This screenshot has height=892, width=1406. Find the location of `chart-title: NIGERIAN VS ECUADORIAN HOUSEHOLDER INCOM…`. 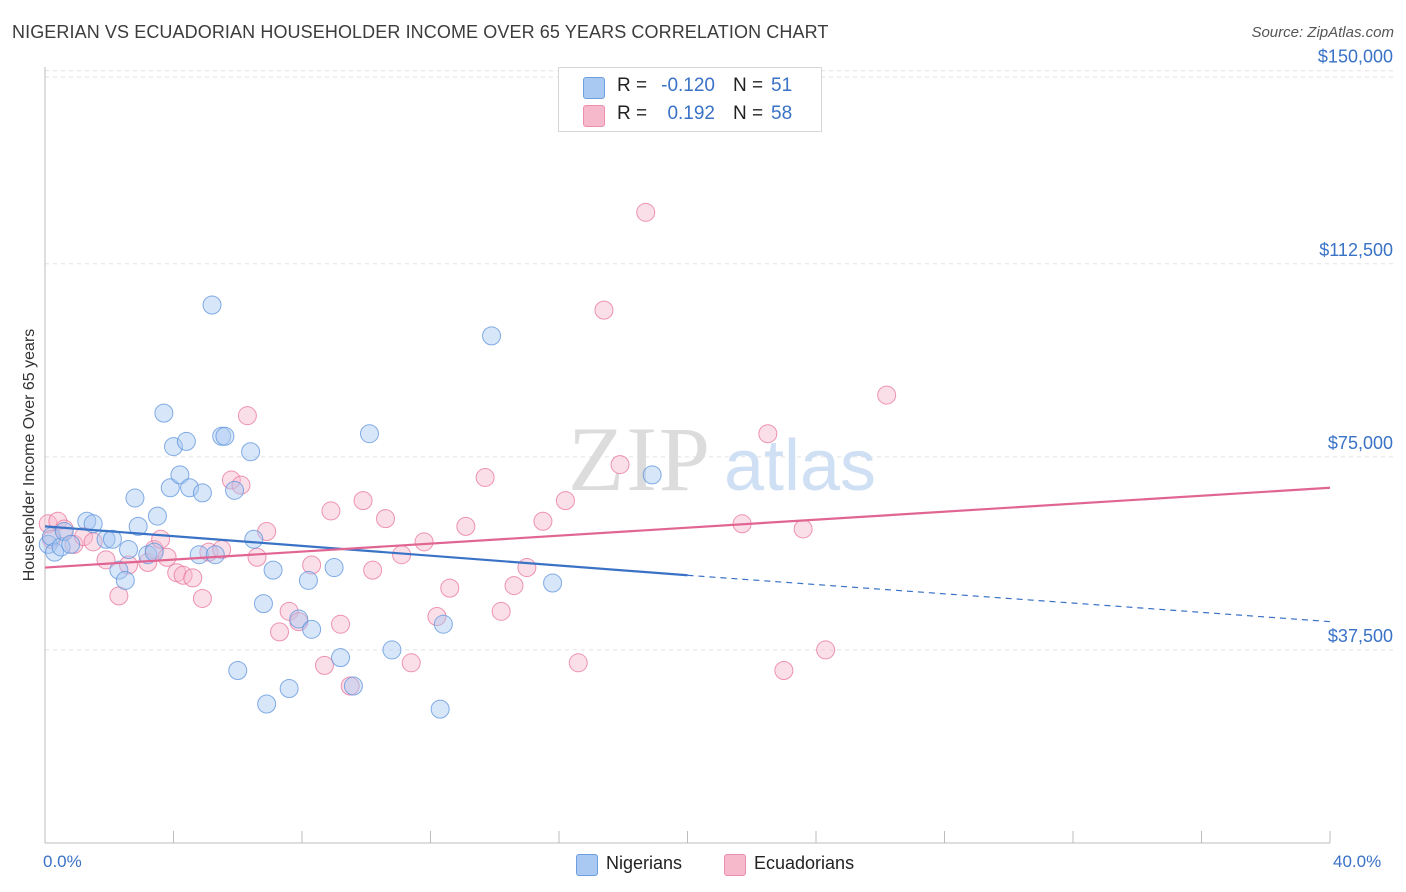

chart-title: NIGERIAN VS ECUADORIAN HOUSEHOLDER INCOM… is located at coordinates (420, 32).